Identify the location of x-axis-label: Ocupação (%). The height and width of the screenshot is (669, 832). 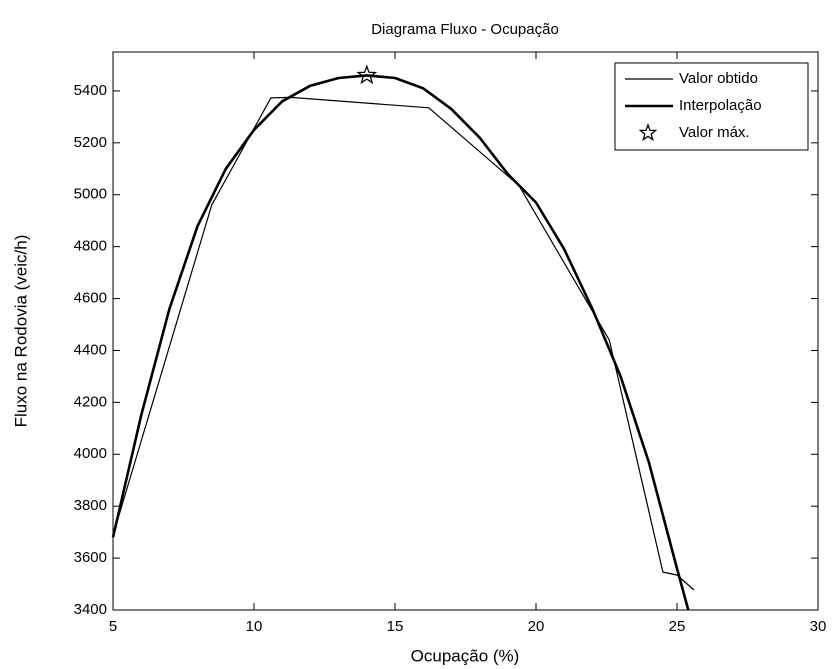
(465, 655).